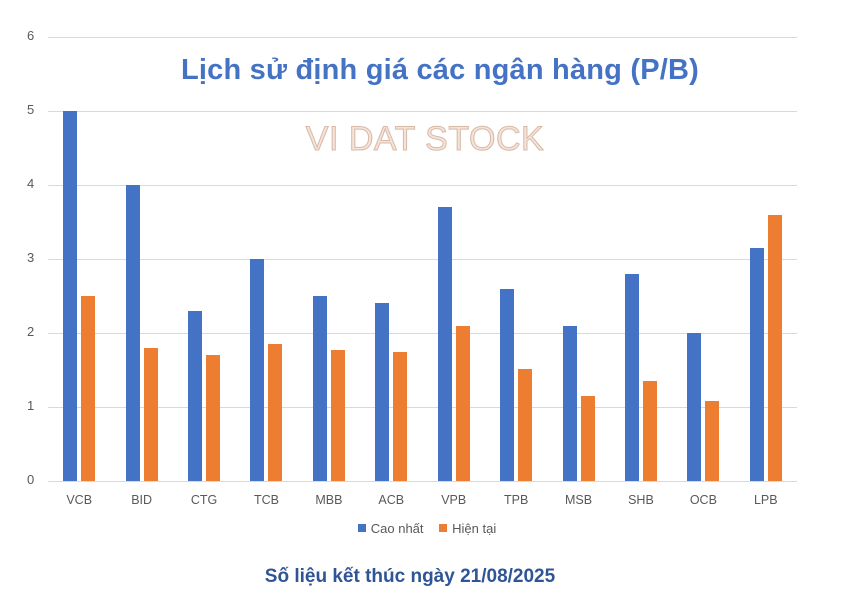  Describe the element at coordinates (462, 403) in the screenshot. I see `bar-vpb-current` at that location.